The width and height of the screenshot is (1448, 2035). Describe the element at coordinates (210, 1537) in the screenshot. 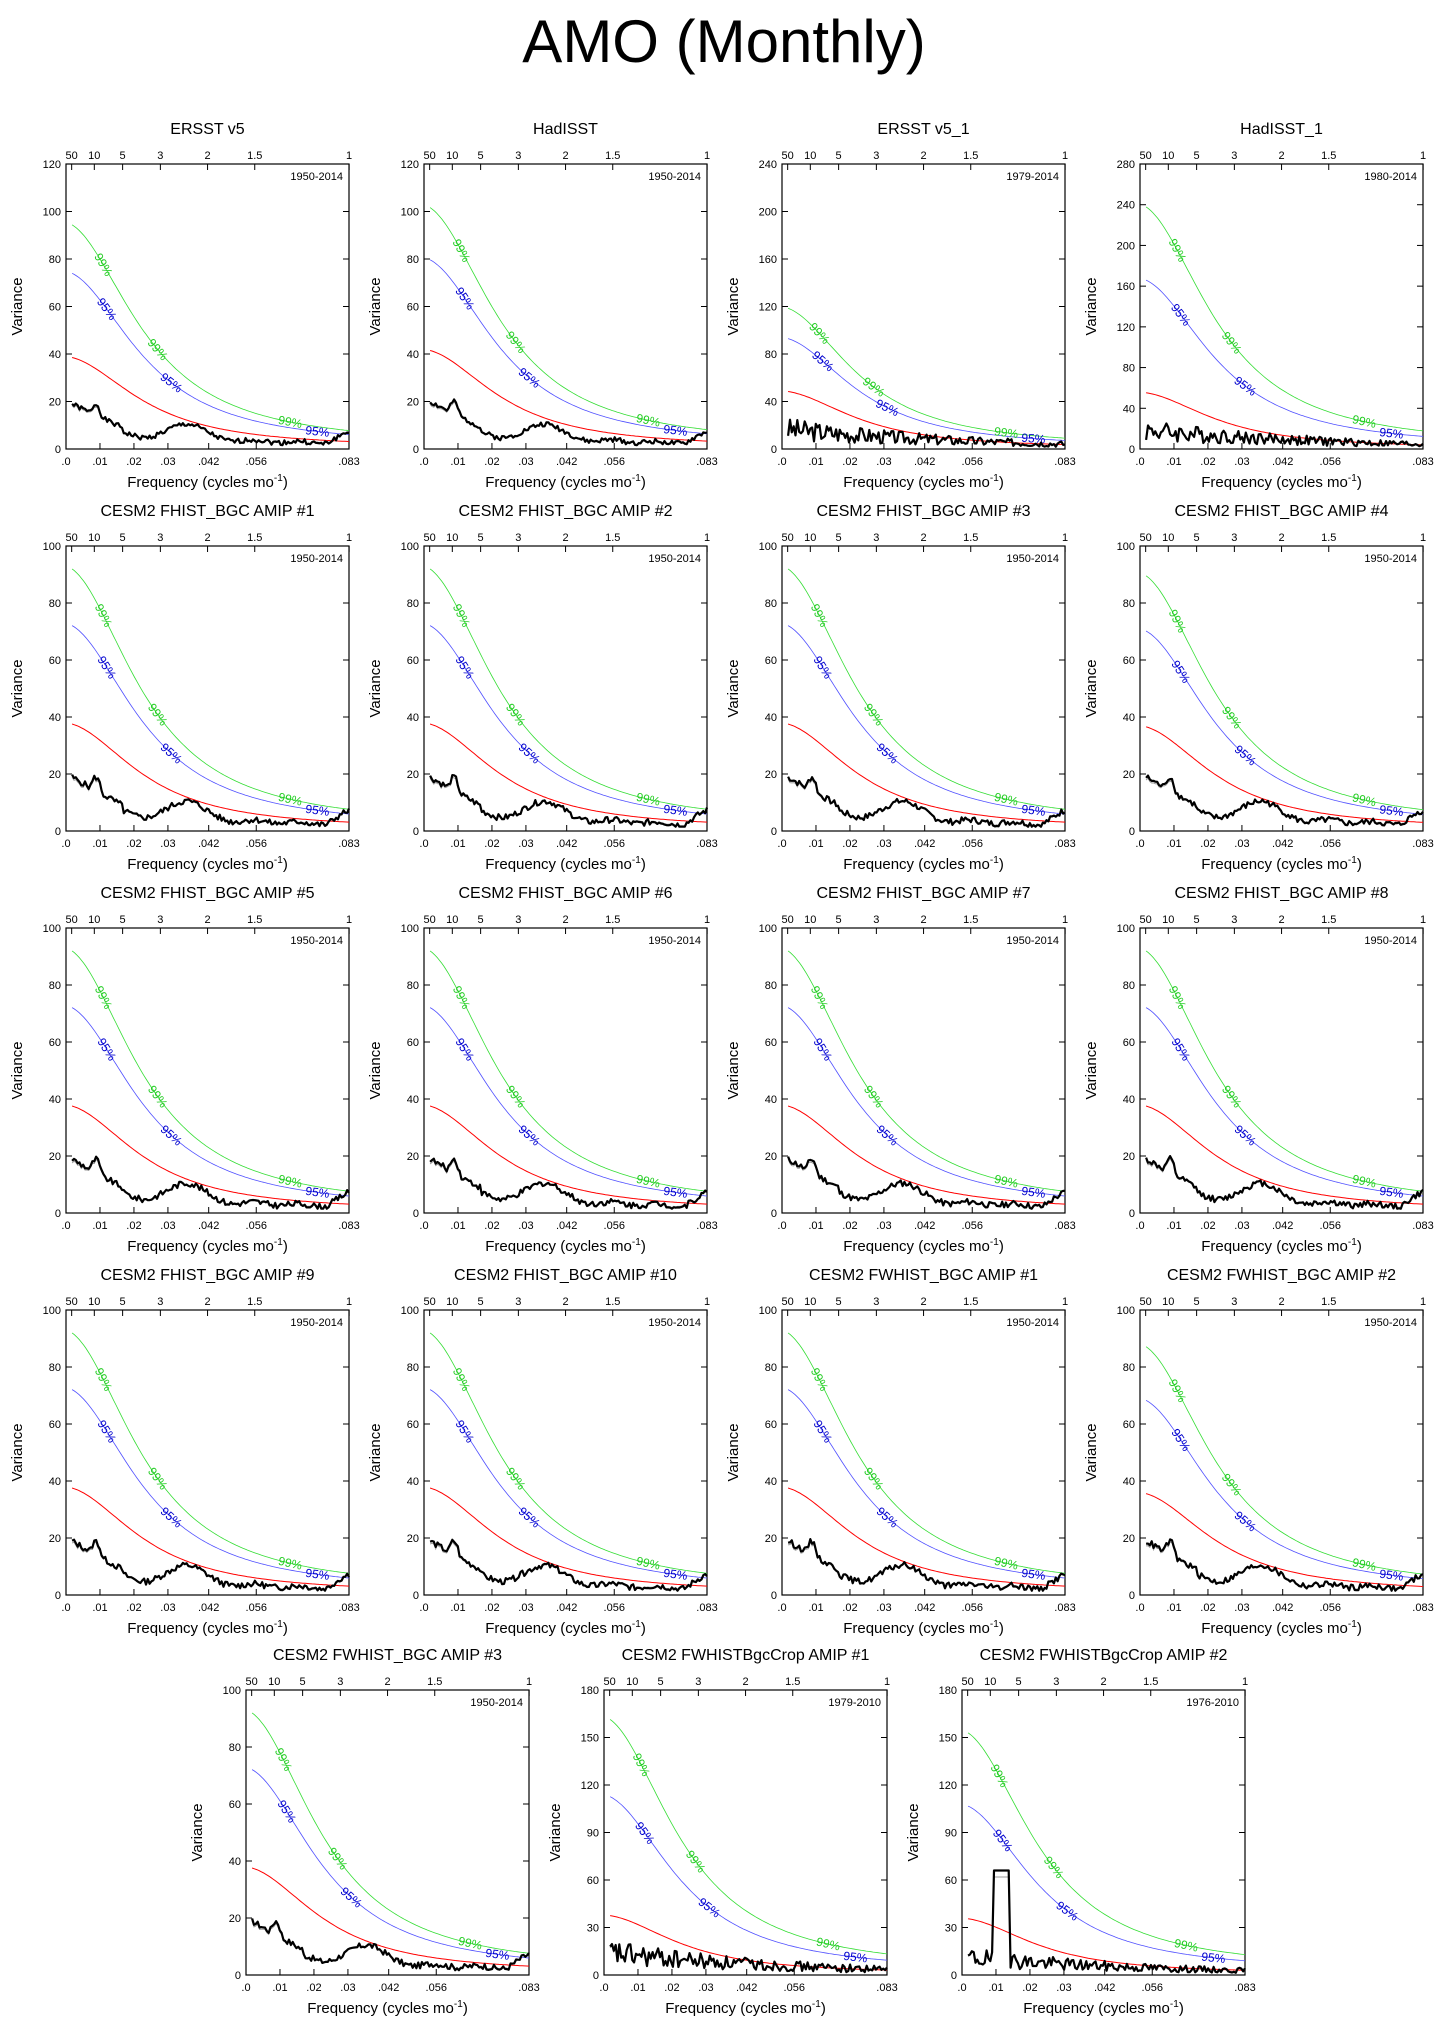

I see `red-noise-curve` at that location.